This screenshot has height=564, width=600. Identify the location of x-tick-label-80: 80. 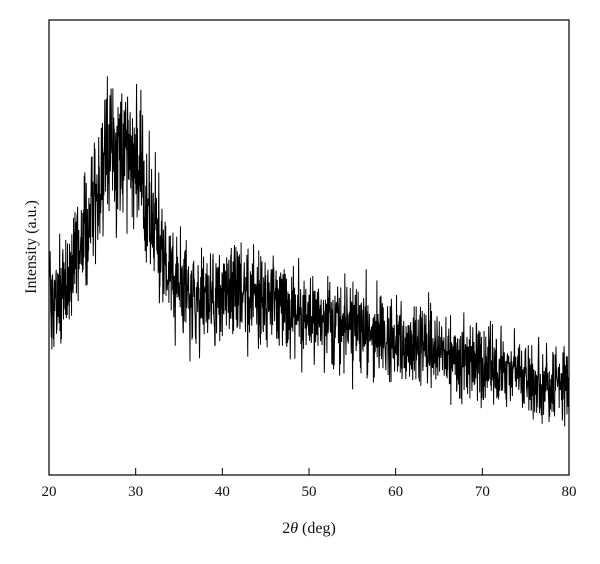
(569, 492).